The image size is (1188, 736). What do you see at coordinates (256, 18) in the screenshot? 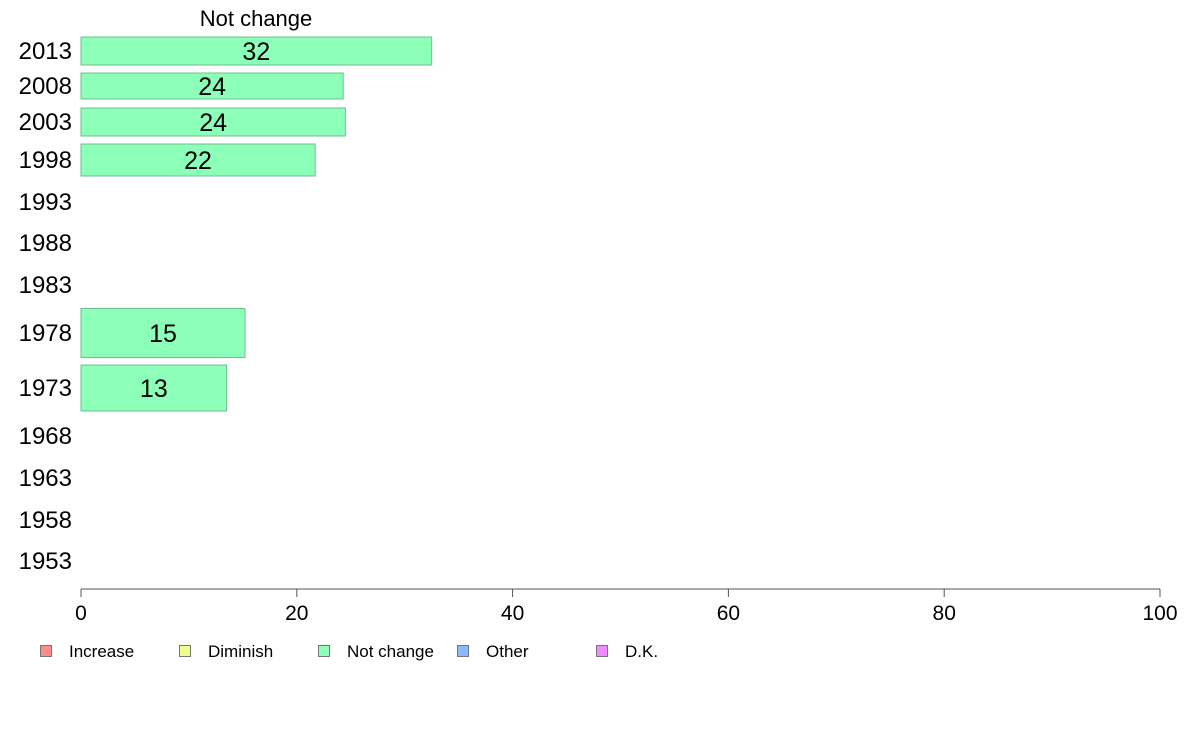
I see `chart-title: Not change` at bounding box center [256, 18].